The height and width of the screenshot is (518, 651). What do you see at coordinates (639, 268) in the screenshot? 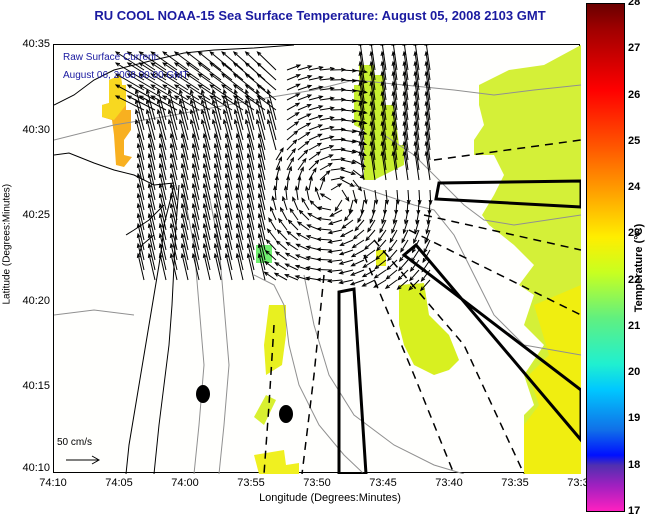
I see `colorbar-title: Temperature (°C)` at bounding box center [639, 268].